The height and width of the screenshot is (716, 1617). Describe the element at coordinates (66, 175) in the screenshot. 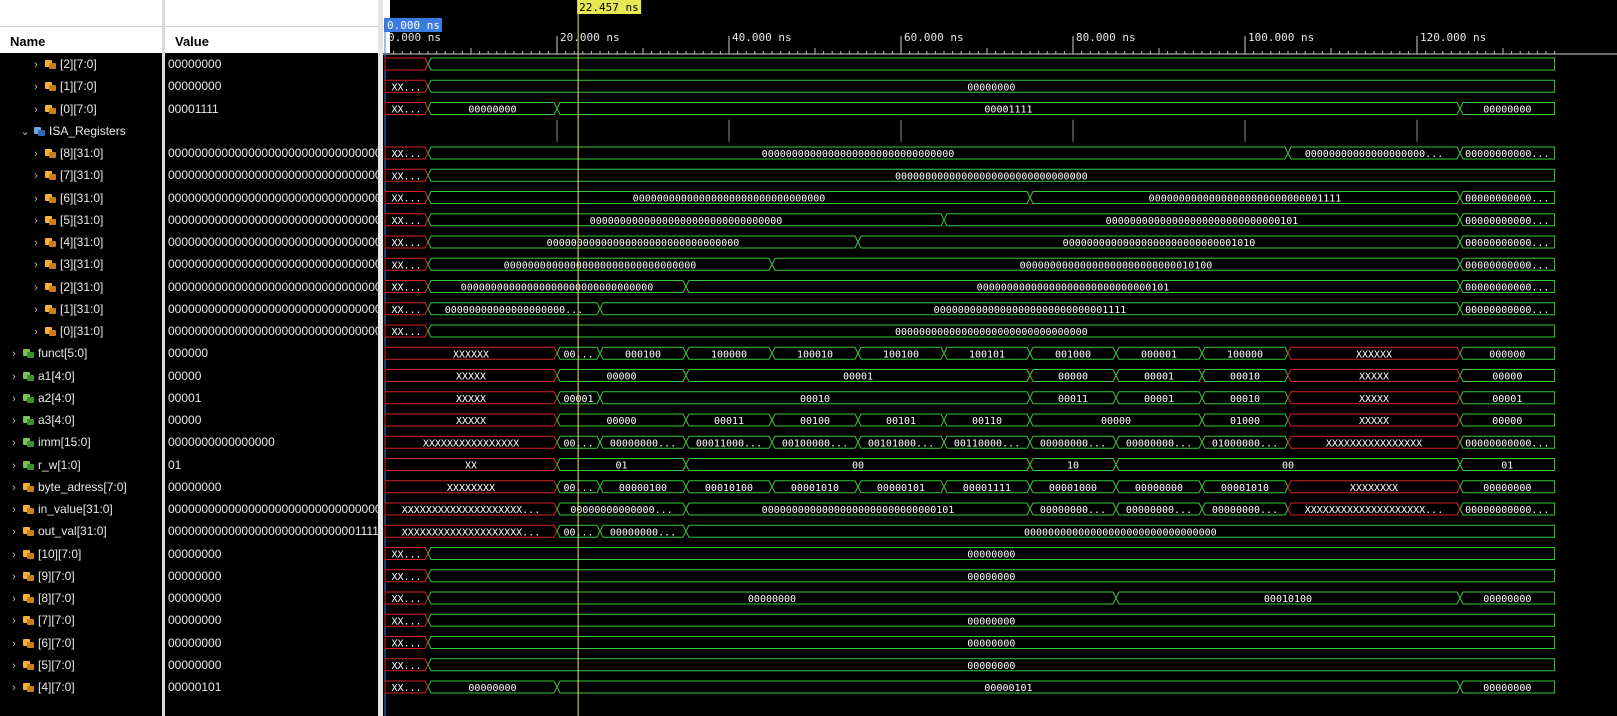

I see `signal-name-row: › [7][31:0]` at that location.